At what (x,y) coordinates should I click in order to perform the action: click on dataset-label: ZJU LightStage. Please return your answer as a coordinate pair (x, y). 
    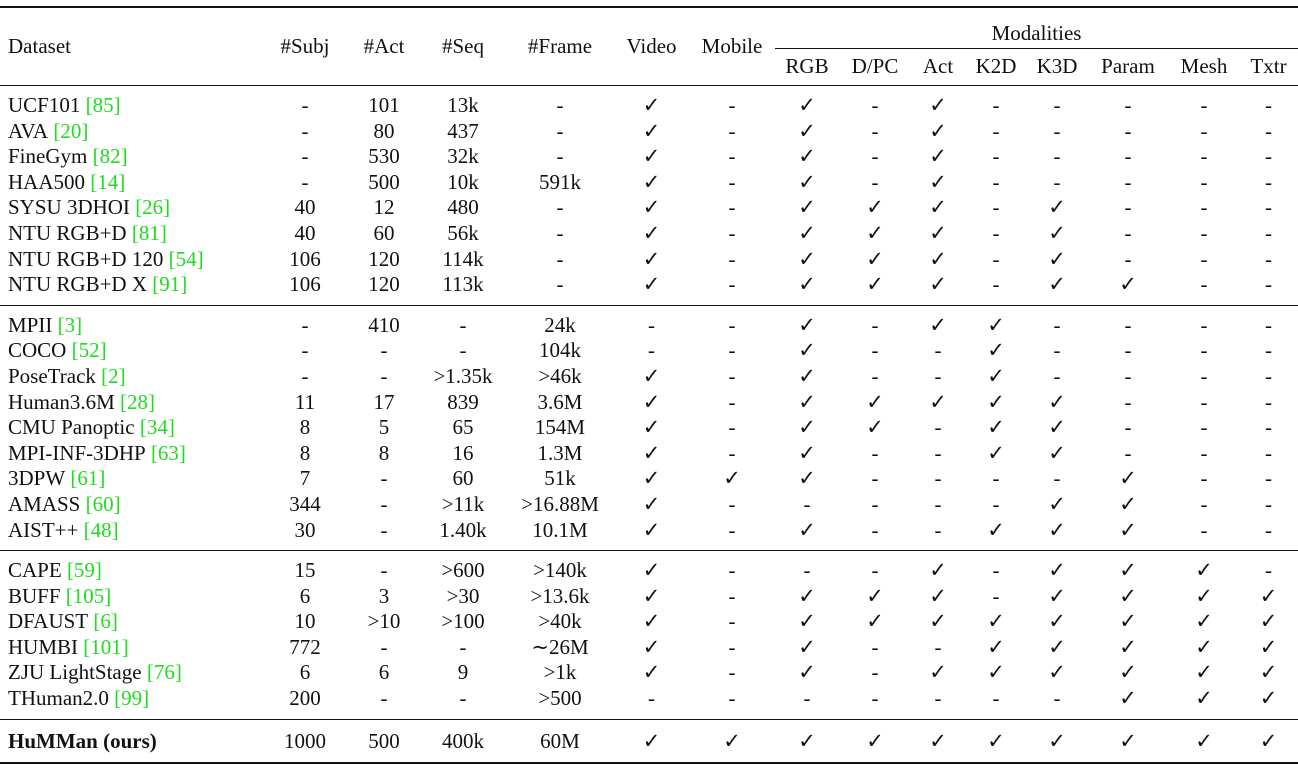
    Looking at the image, I should click on (75, 672).